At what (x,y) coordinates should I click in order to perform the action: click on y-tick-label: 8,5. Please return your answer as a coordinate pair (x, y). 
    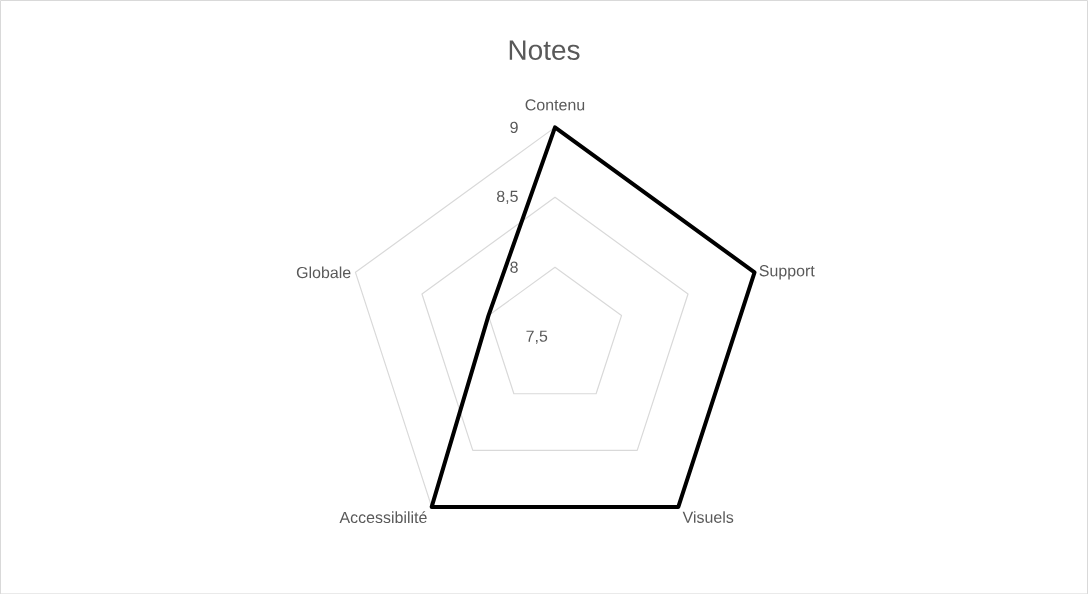
    Looking at the image, I should click on (507, 197).